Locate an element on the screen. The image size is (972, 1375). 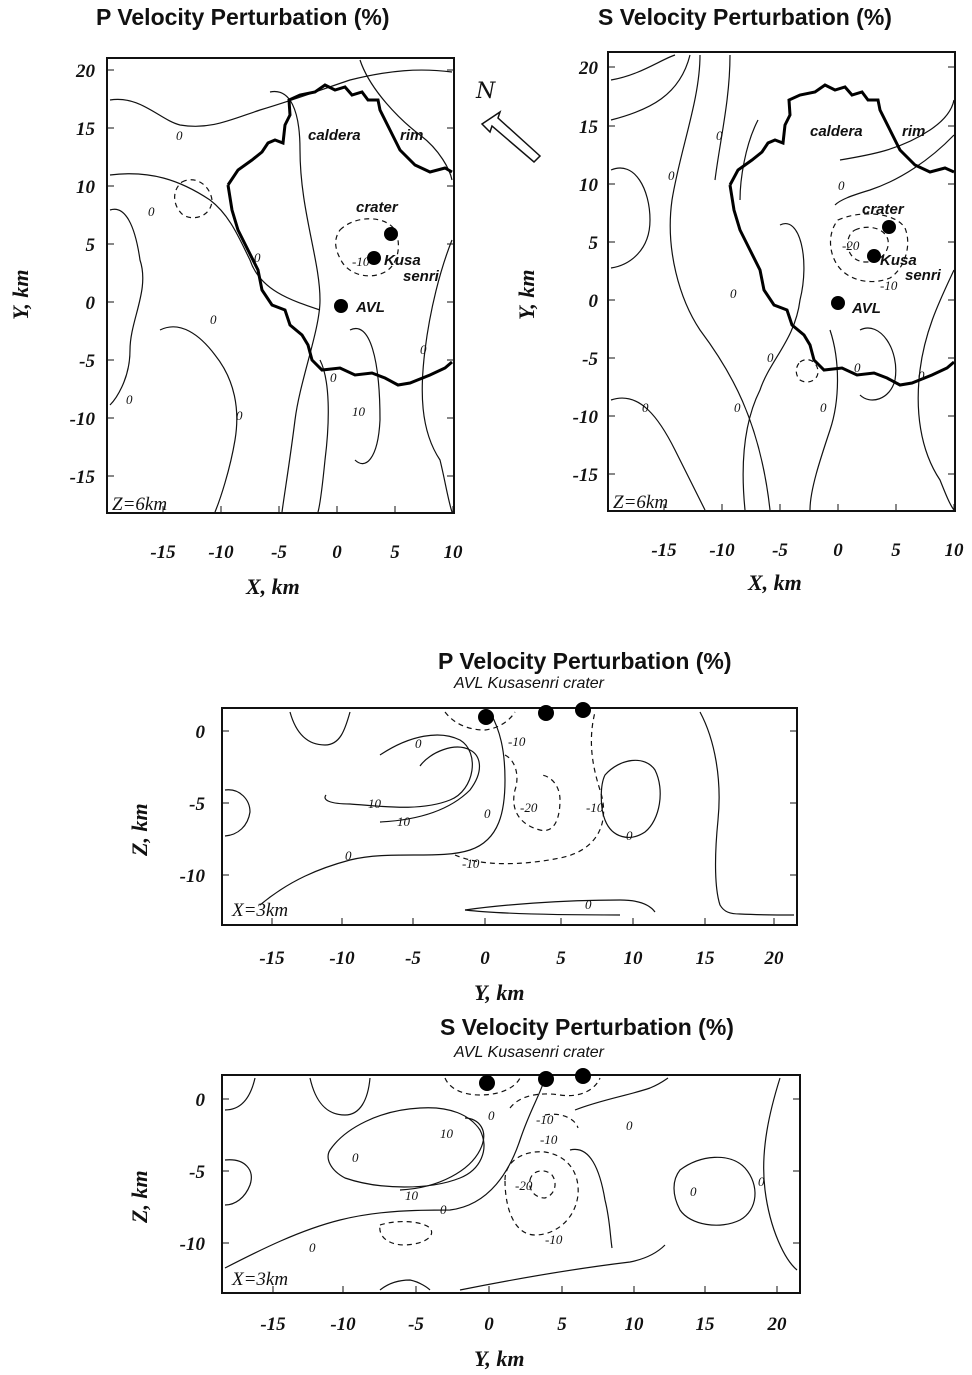
s-section-xtick: -15 is located at coordinates (273, 1324).